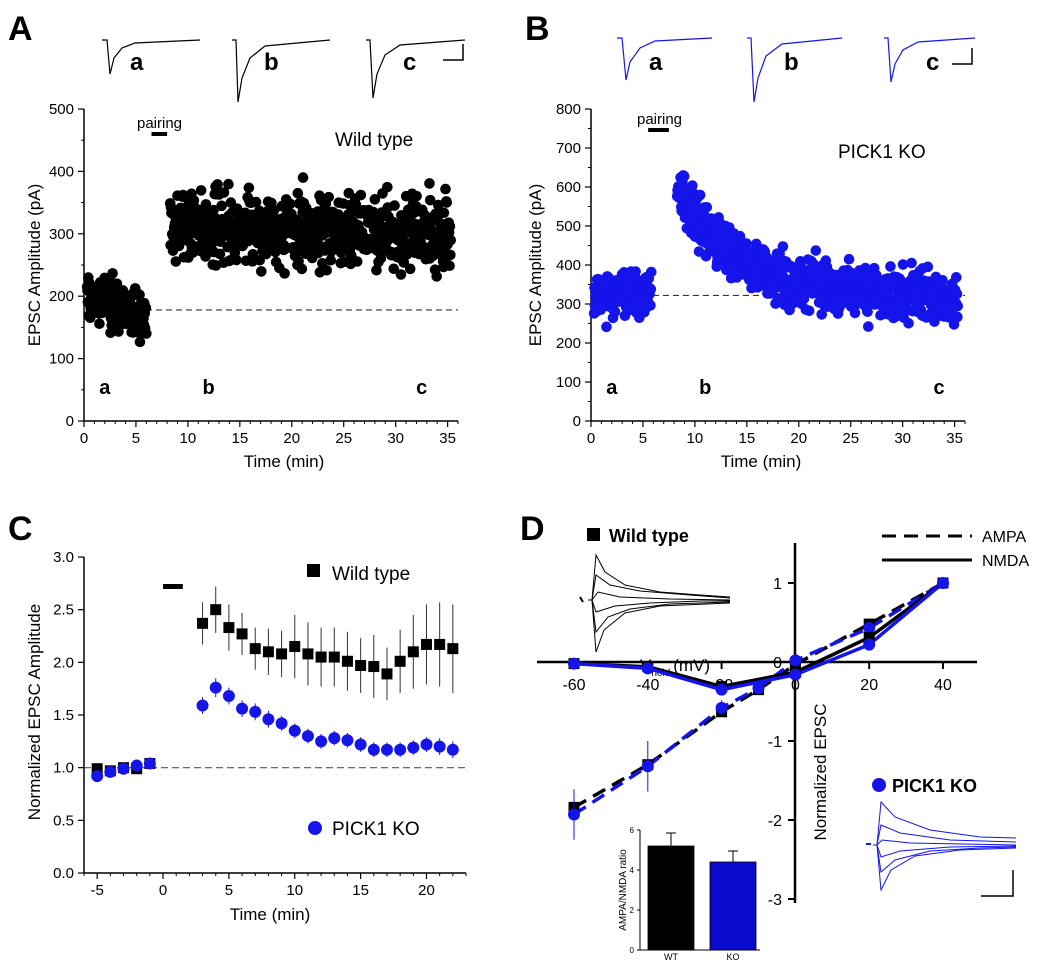  I want to click on panel-c-label: C, so click(20, 529).